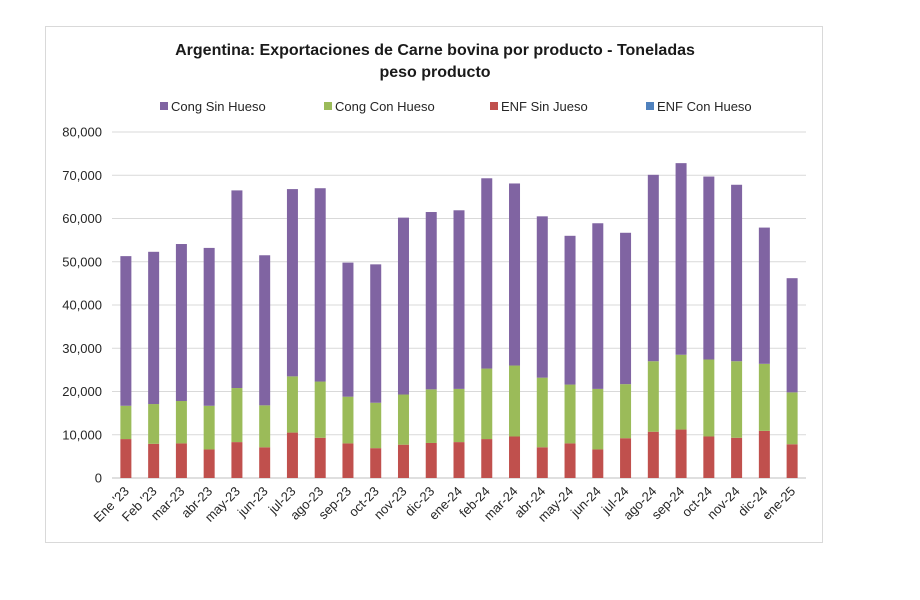 The image size is (920, 600). Describe the element at coordinates (650, 106) in the screenshot. I see `legend-swatch-enf-con-hueso` at that location.